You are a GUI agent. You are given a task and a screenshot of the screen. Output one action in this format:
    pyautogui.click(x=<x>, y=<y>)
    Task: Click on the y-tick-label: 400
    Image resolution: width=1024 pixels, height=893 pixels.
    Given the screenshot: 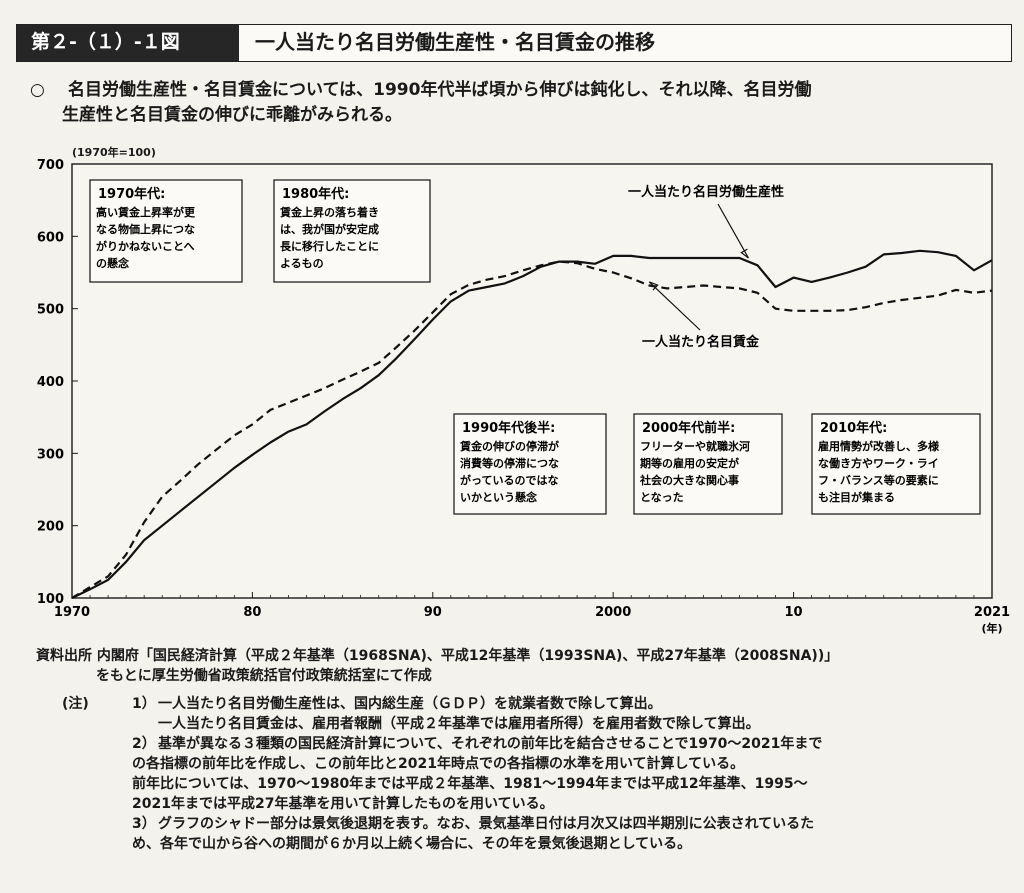 What is the action you would take?
    pyautogui.click(x=50, y=382)
    